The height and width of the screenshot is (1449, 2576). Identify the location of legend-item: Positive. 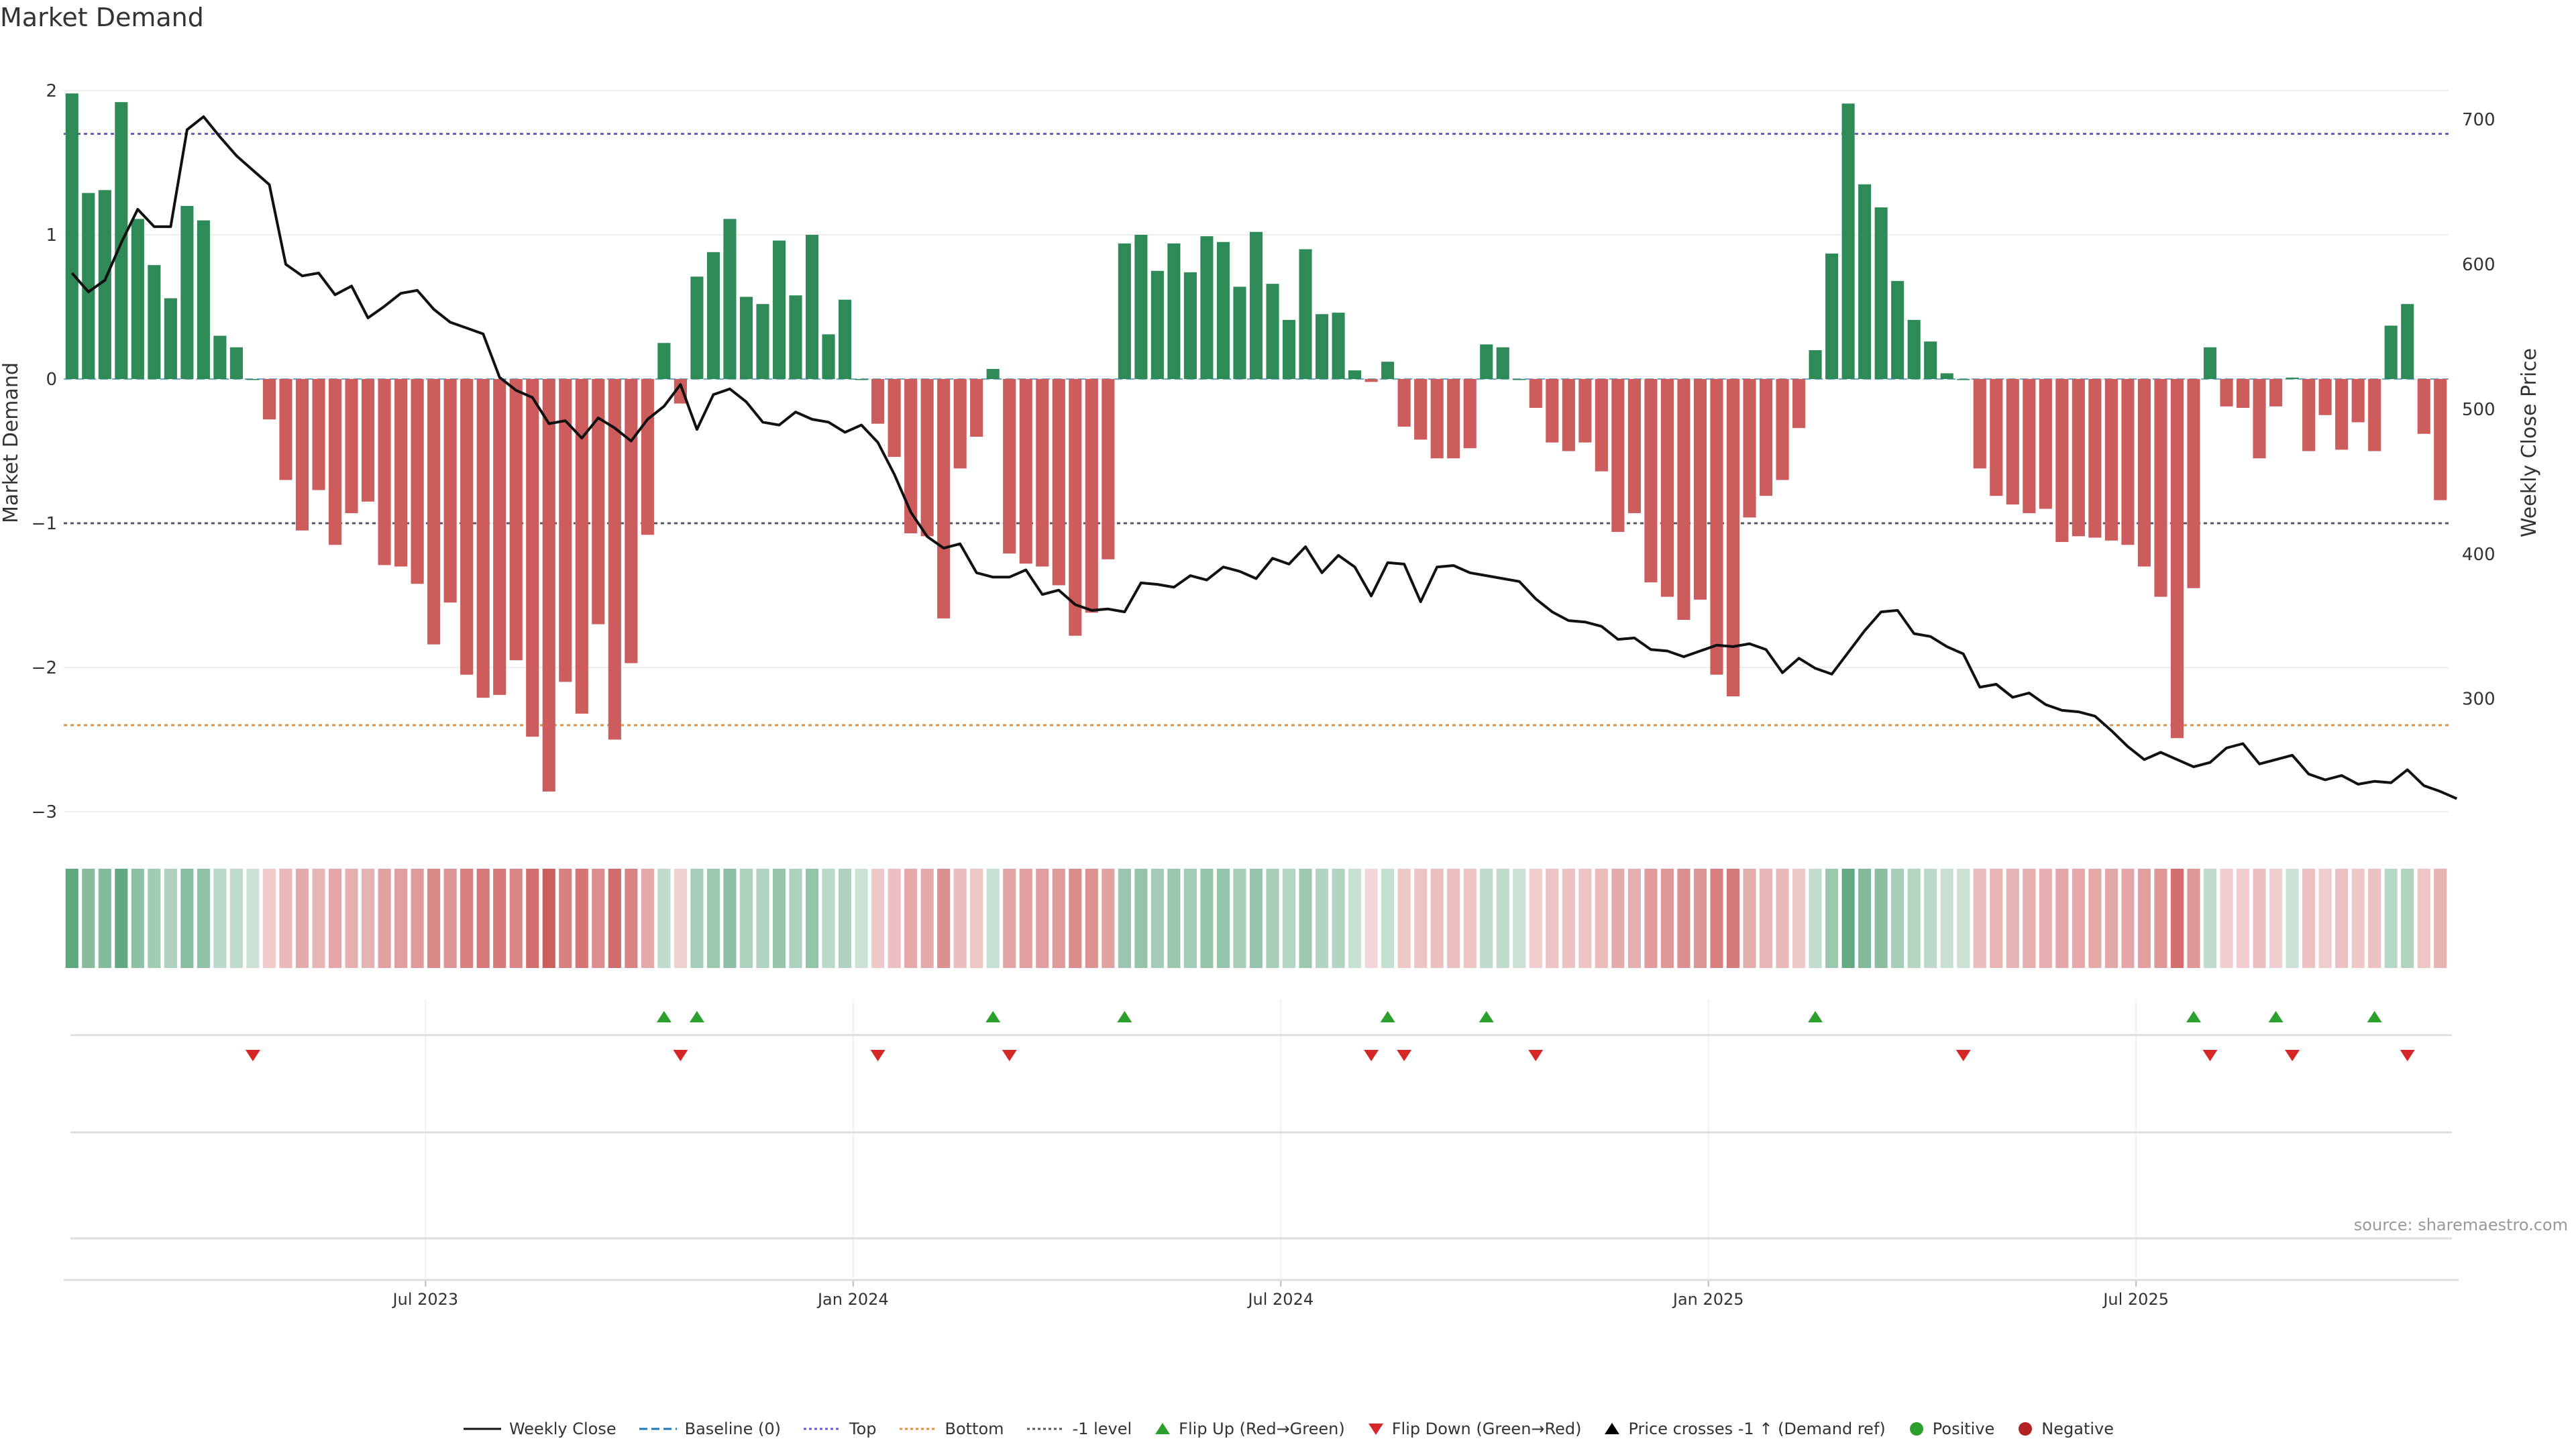
(1950, 1428).